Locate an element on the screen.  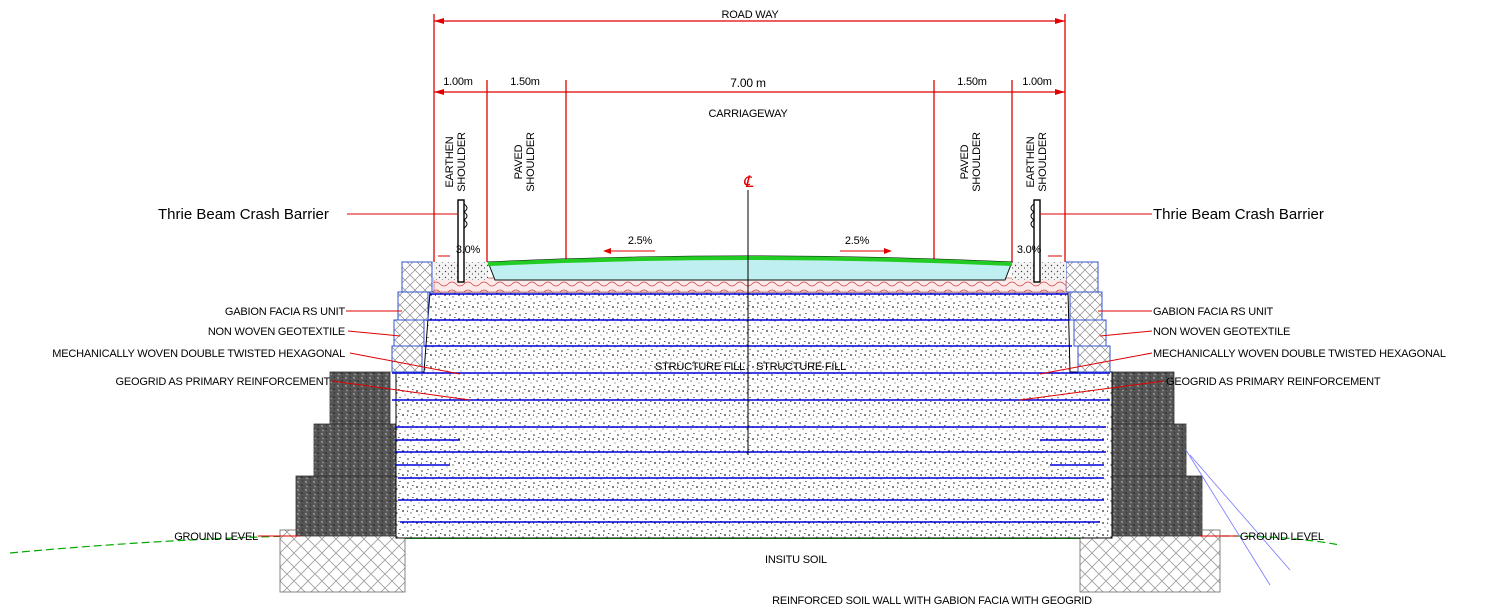
left-facing-gabions is located at coordinates (412, 317).